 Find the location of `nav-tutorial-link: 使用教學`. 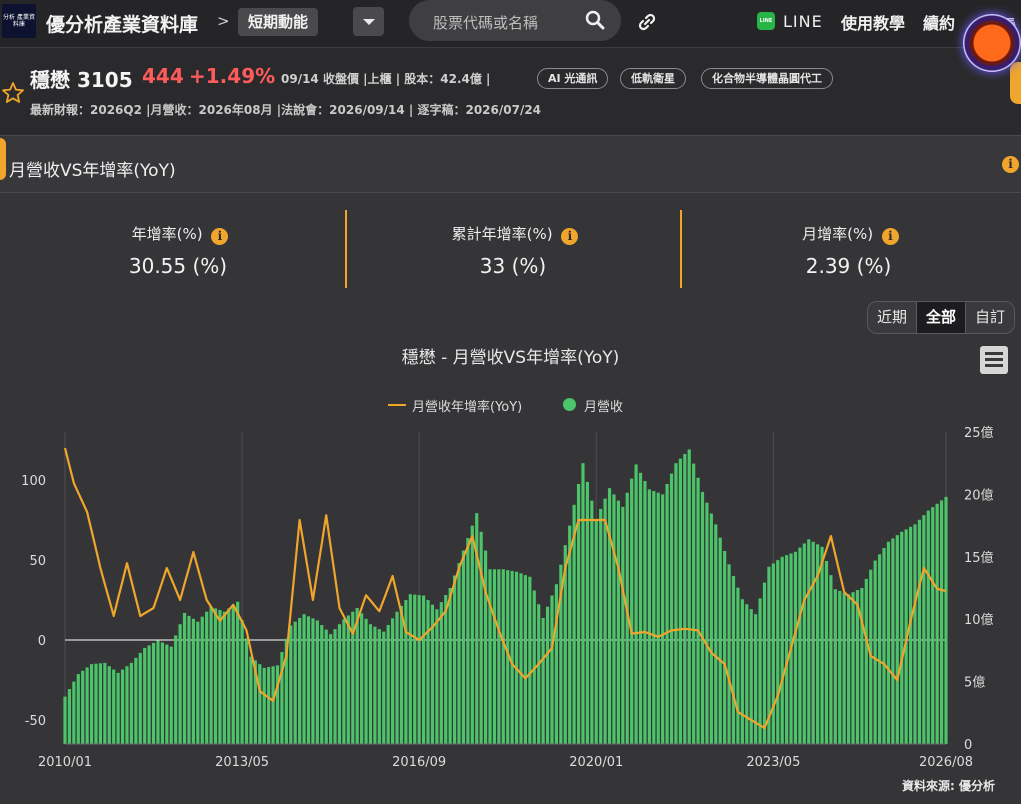

nav-tutorial-link: 使用教學 is located at coordinates (873, 23).